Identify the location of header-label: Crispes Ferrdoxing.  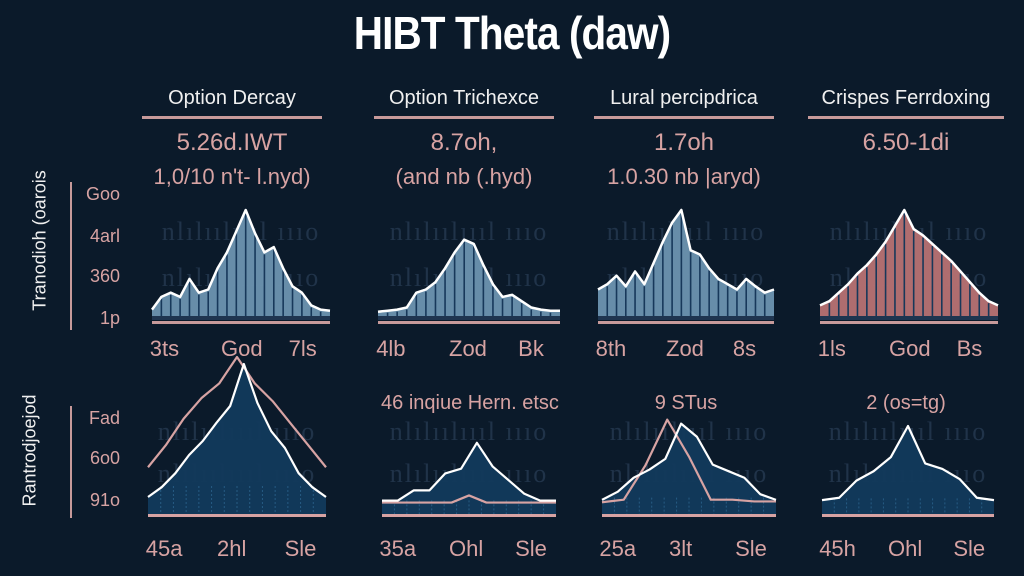
(906, 98).